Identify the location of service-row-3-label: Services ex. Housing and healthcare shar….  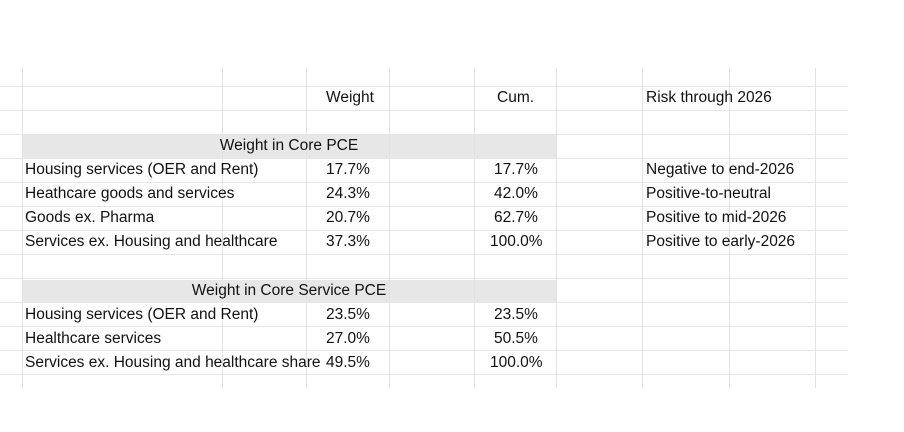
(173, 362).